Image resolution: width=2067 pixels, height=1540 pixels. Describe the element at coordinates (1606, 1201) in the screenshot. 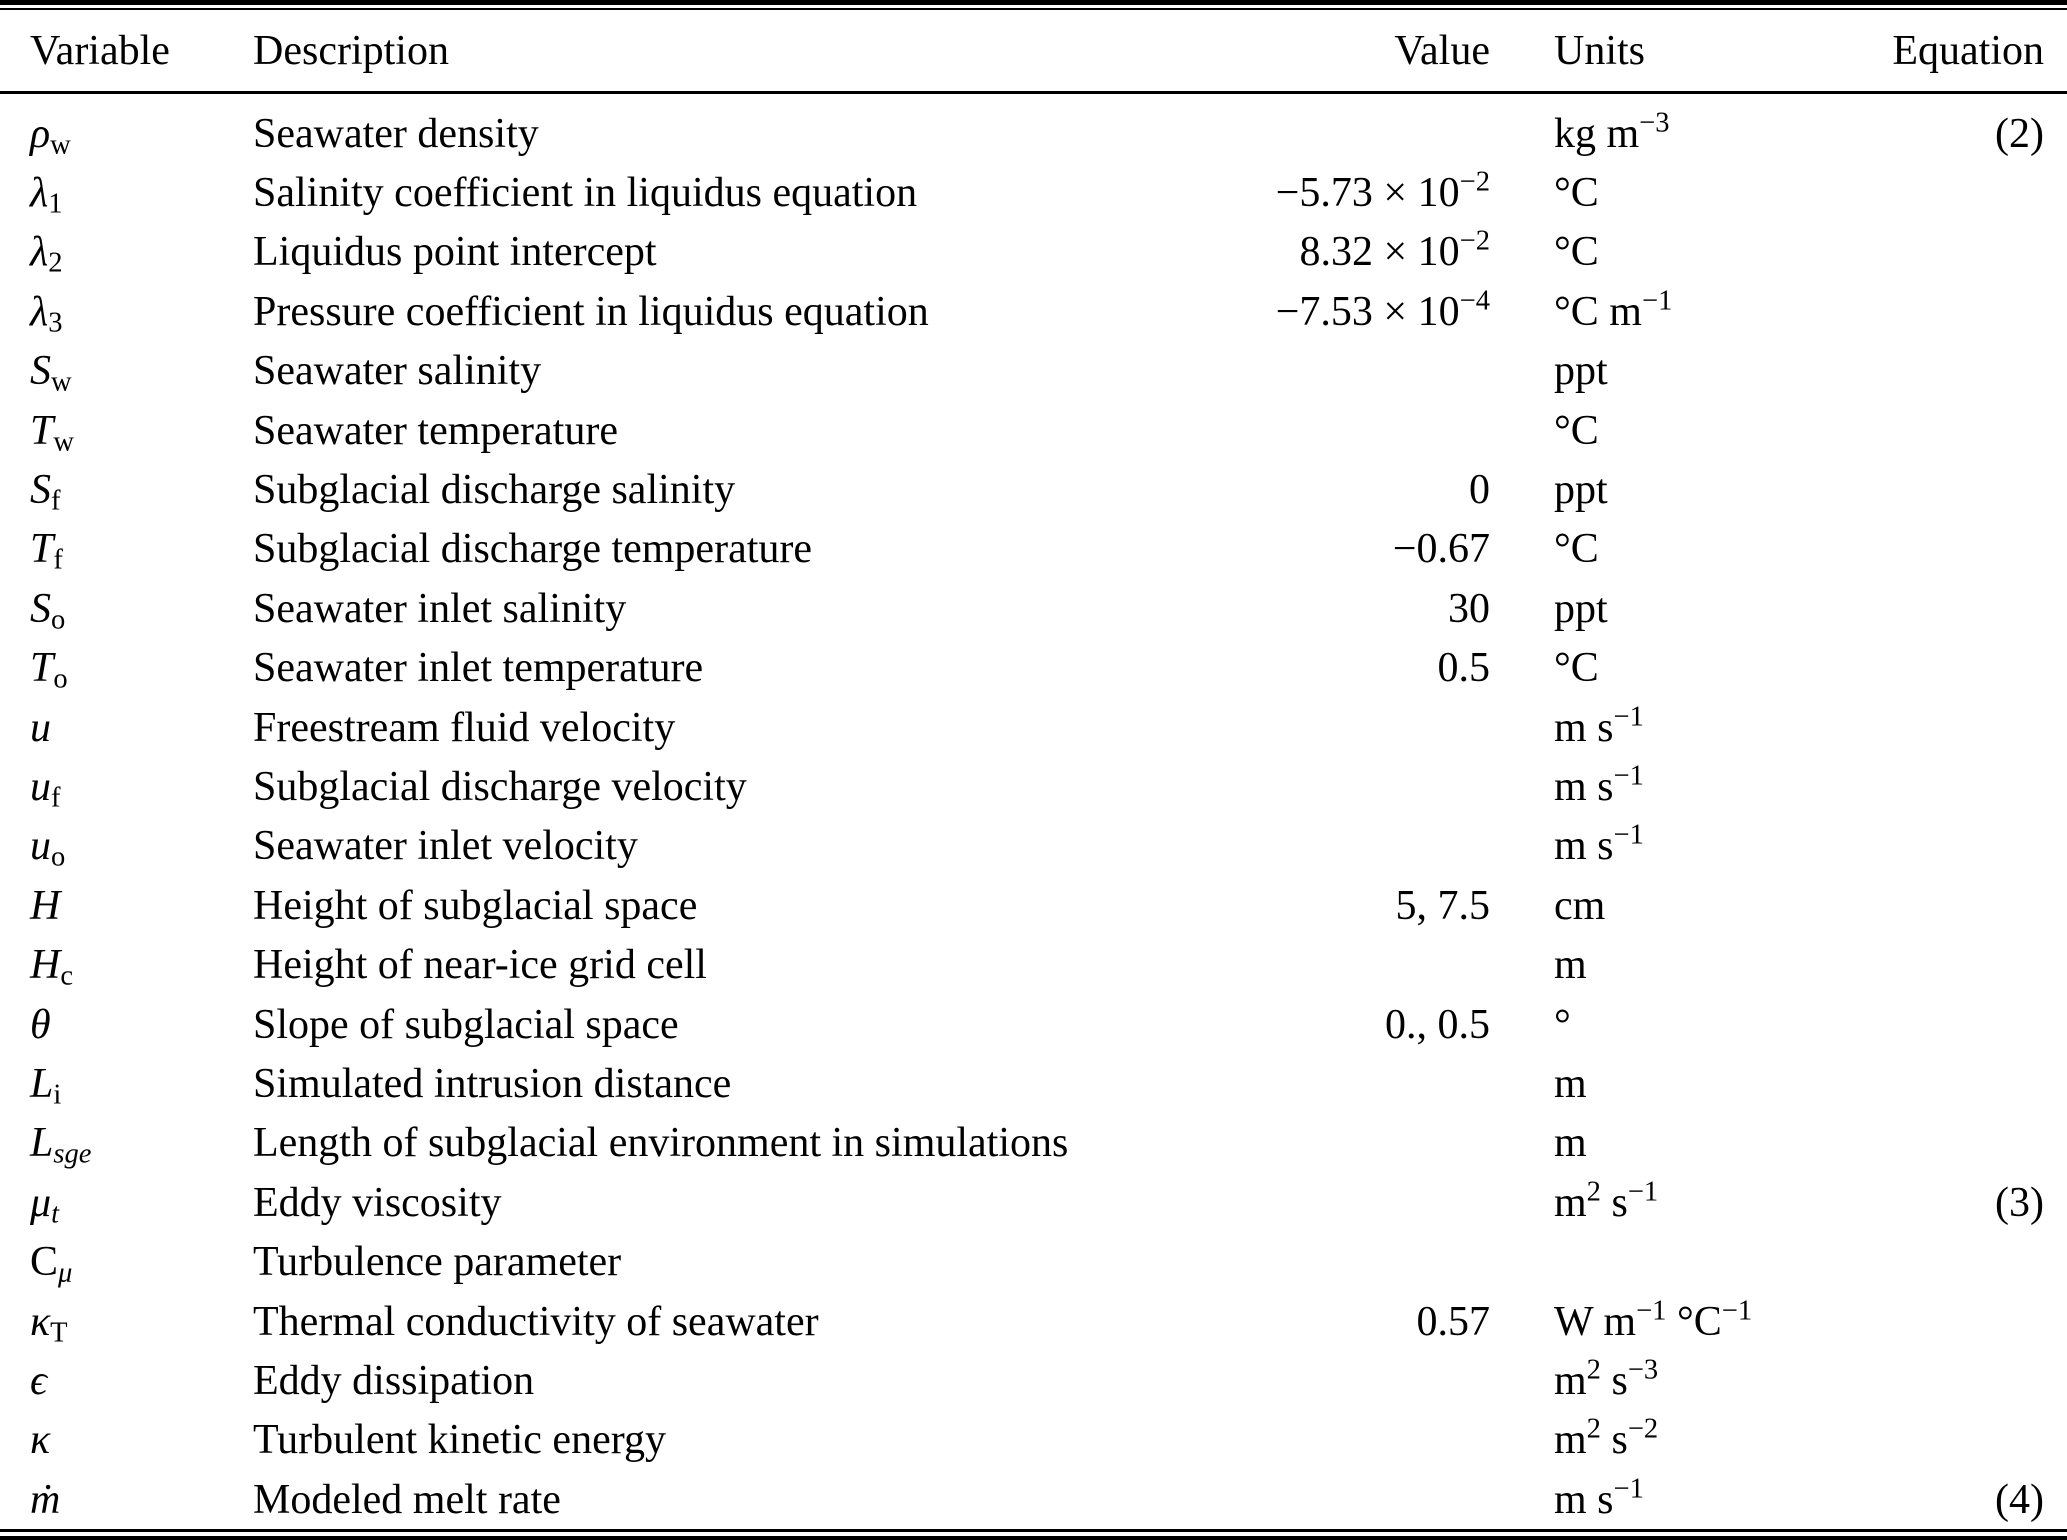

I see `cell-units: m2 s−1` at that location.